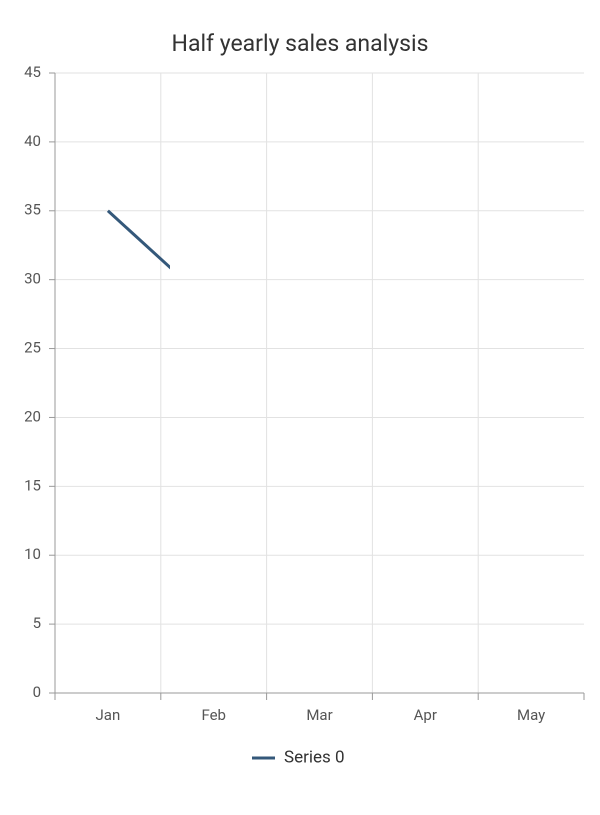  I want to click on y-tick-label: 25, so click(32, 348).